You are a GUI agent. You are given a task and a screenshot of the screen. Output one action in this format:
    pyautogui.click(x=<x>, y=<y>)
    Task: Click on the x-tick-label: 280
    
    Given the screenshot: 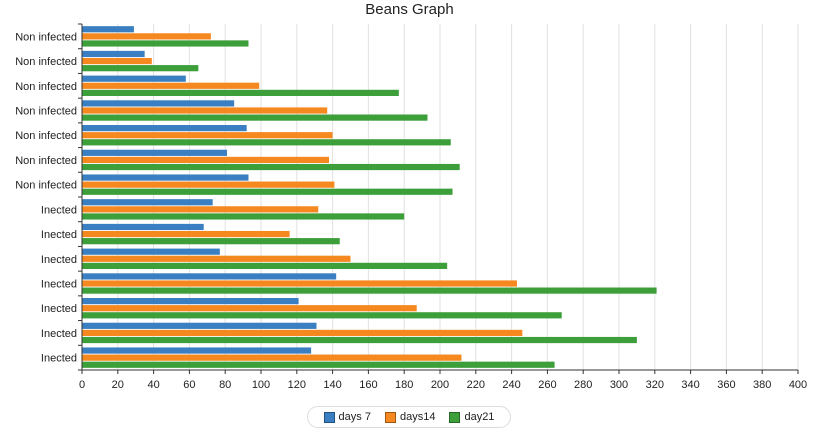 What is the action you would take?
    pyautogui.click(x=583, y=385)
    